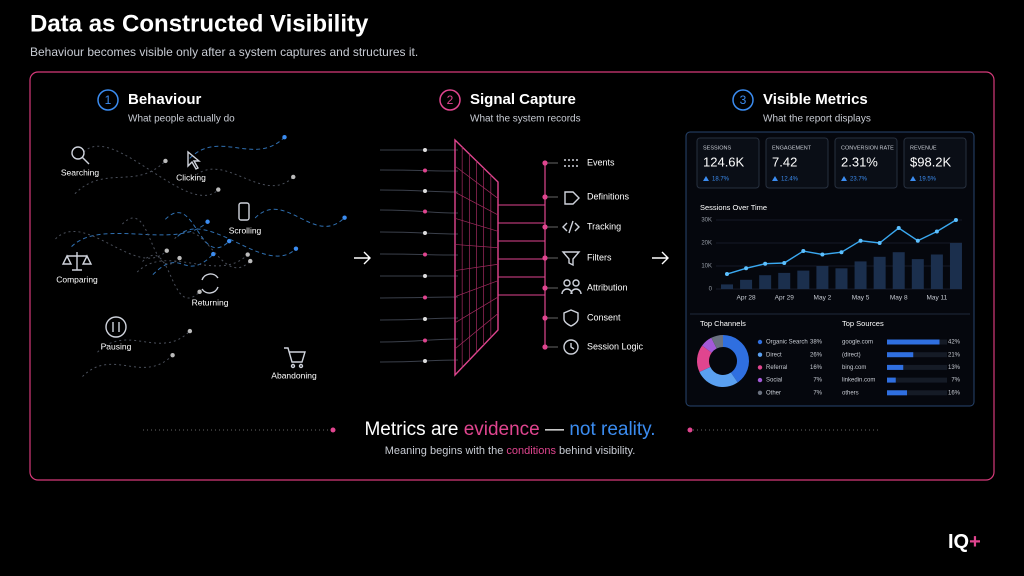  What do you see at coordinates (785, 298) in the screenshot?
I see `x-tick-label: Apr 29` at bounding box center [785, 298].